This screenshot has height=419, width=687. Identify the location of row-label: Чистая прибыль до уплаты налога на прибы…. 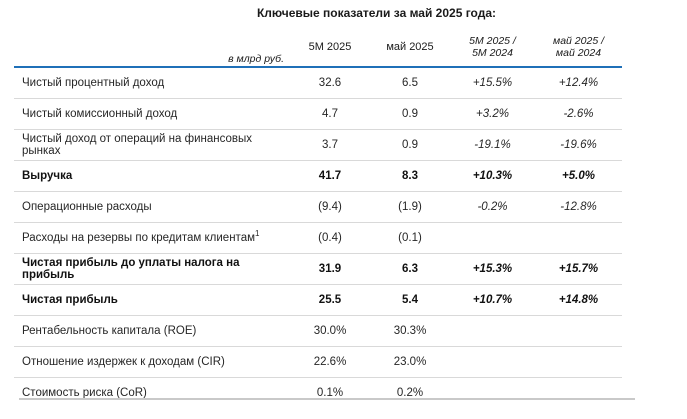
(131, 269).